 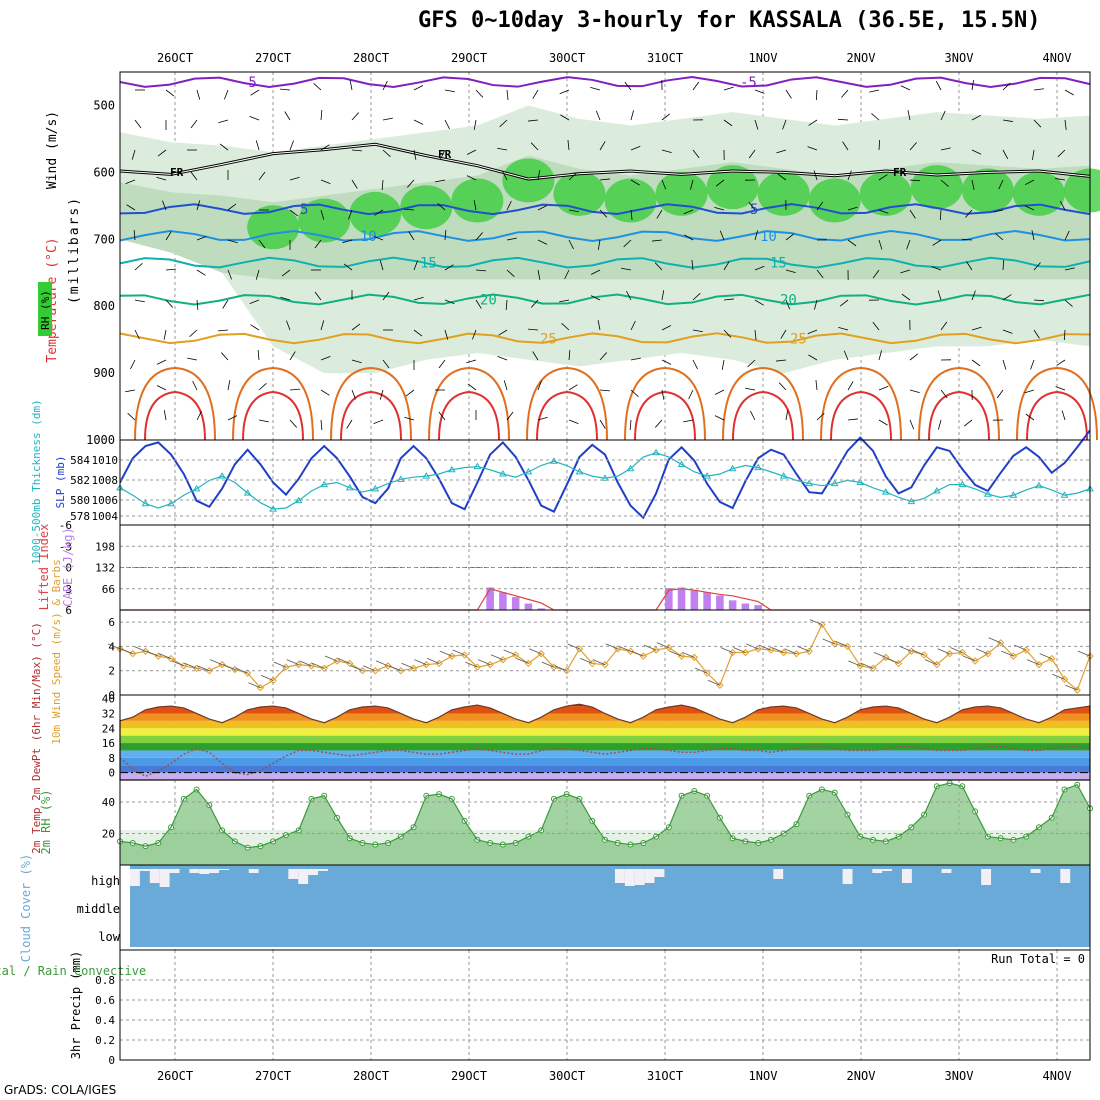 What do you see at coordinates (605, 599) in the screenshot?
I see `lifted-index-line` at bounding box center [605, 599].